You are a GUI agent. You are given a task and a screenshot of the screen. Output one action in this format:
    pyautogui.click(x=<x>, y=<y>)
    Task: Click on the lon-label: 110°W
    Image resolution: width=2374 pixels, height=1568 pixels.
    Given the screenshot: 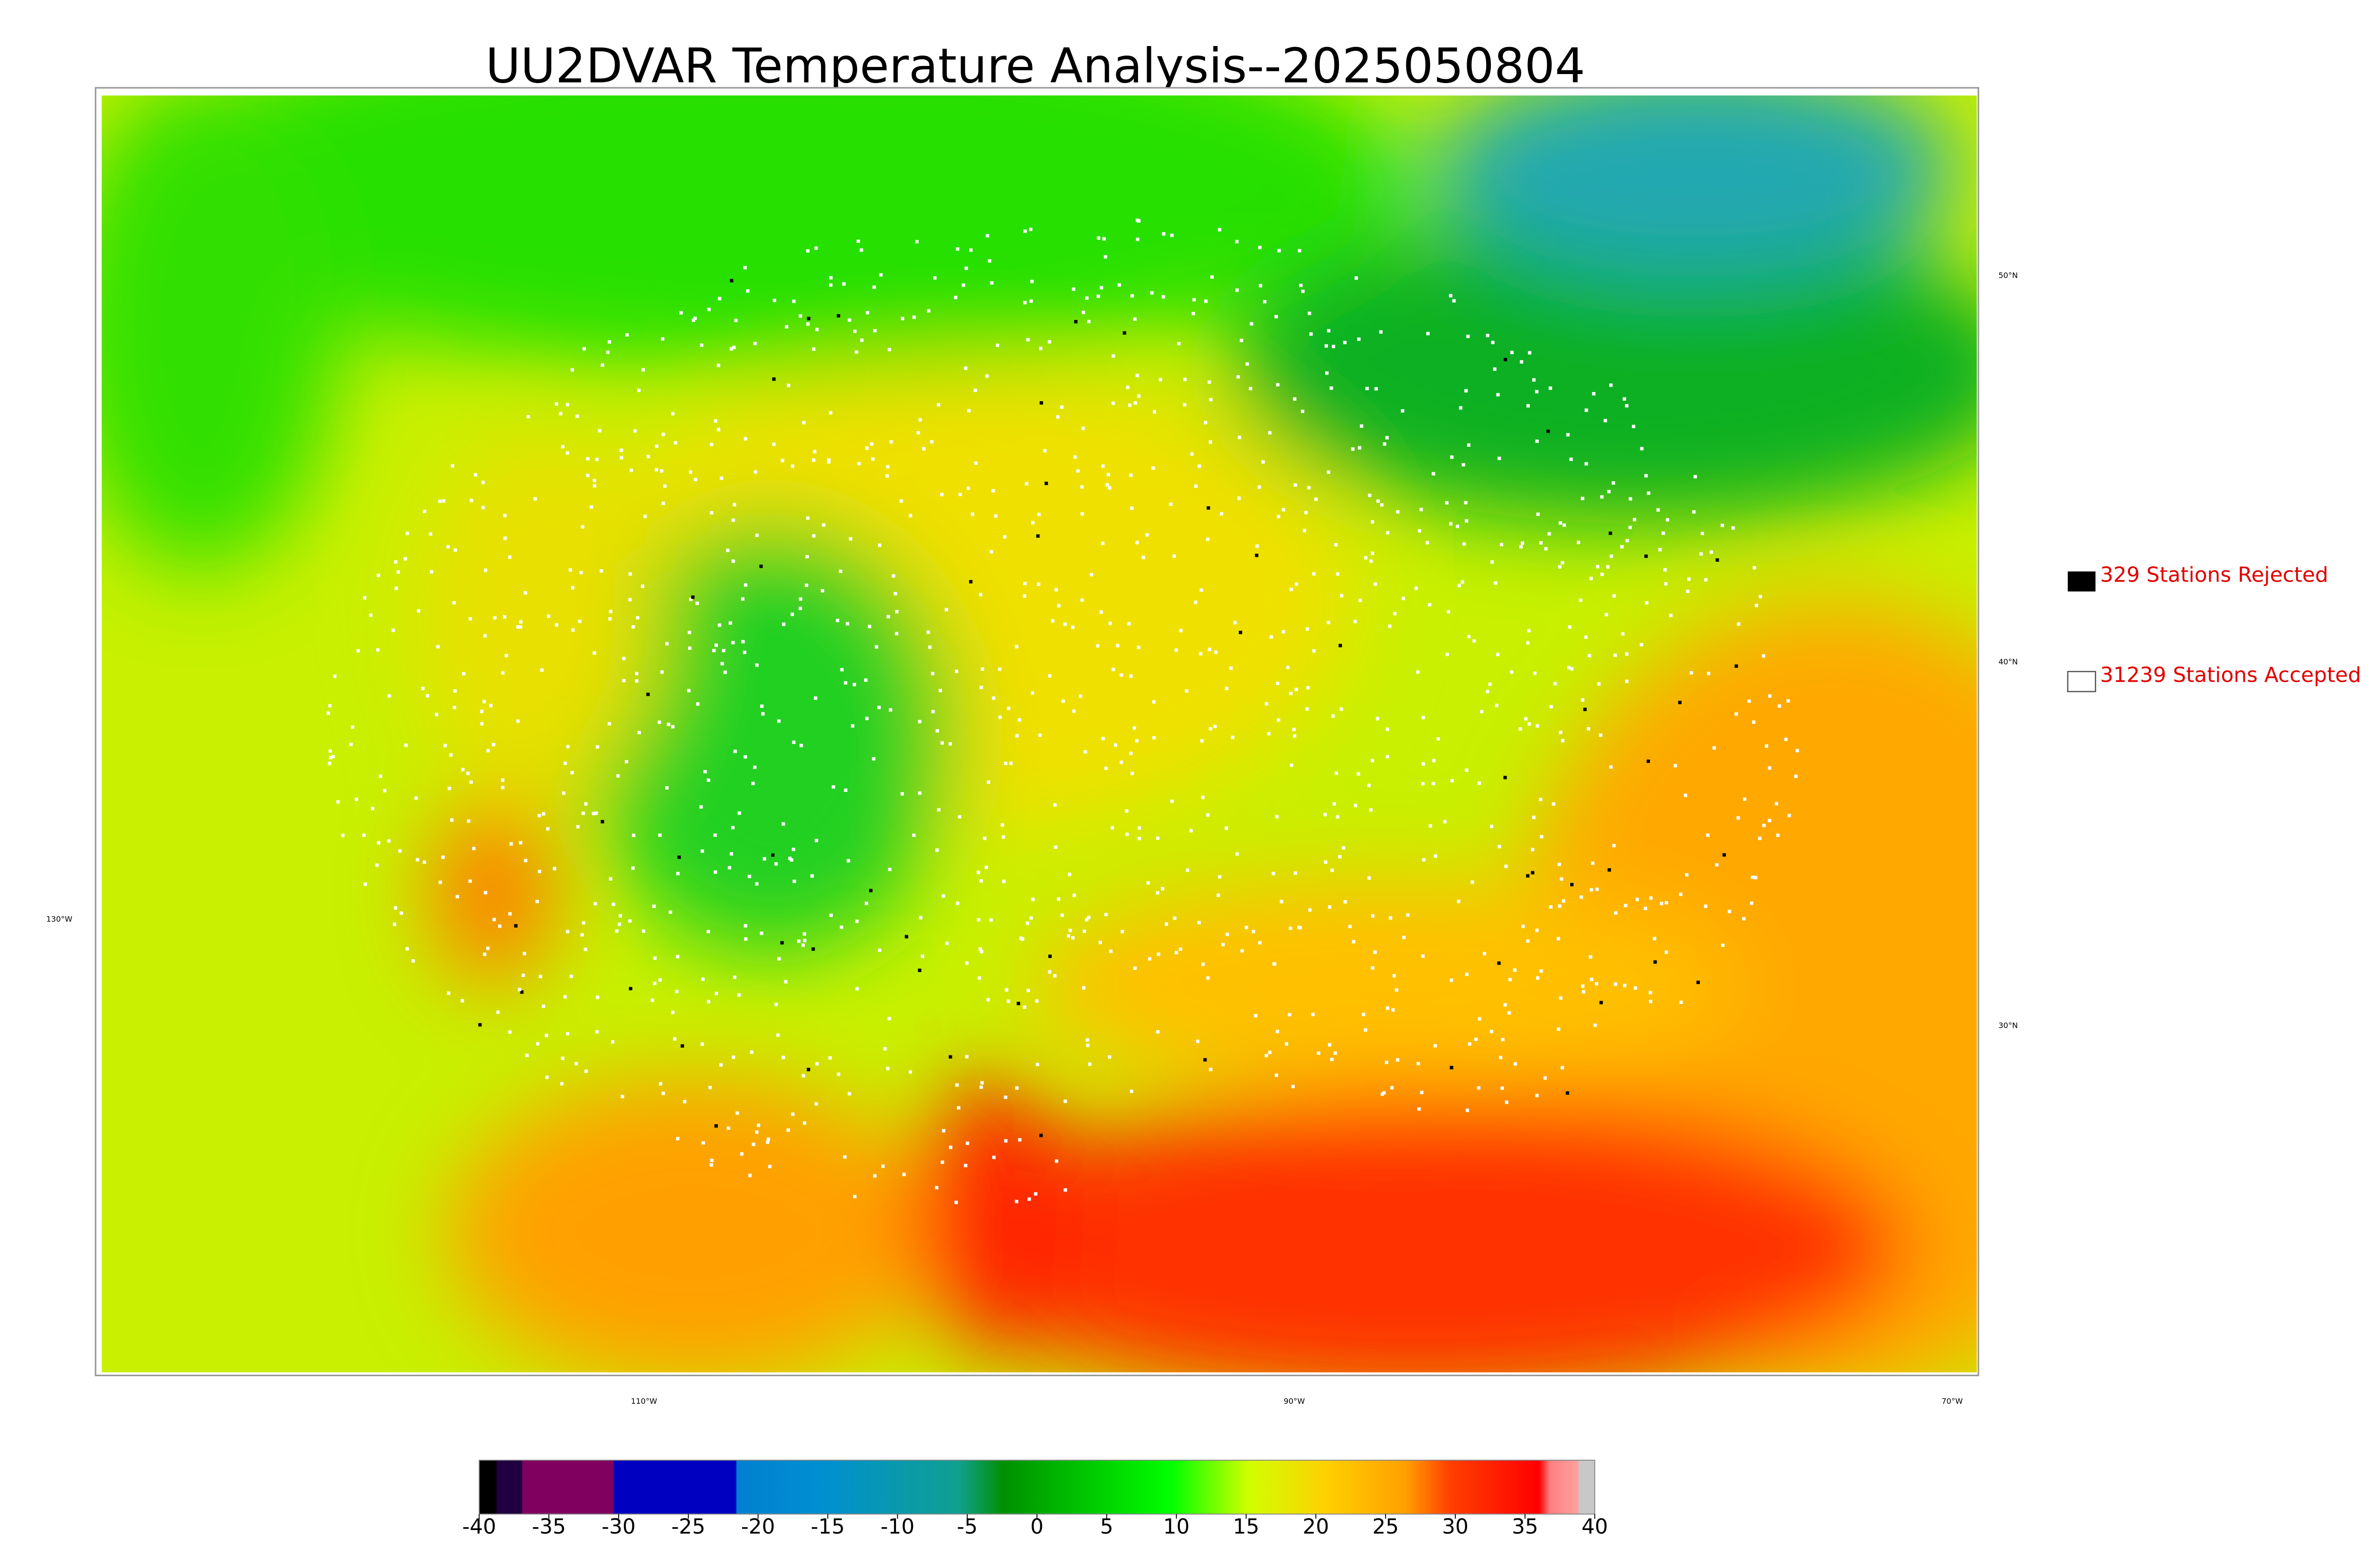 What is the action you would take?
    pyautogui.click(x=644, y=1401)
    